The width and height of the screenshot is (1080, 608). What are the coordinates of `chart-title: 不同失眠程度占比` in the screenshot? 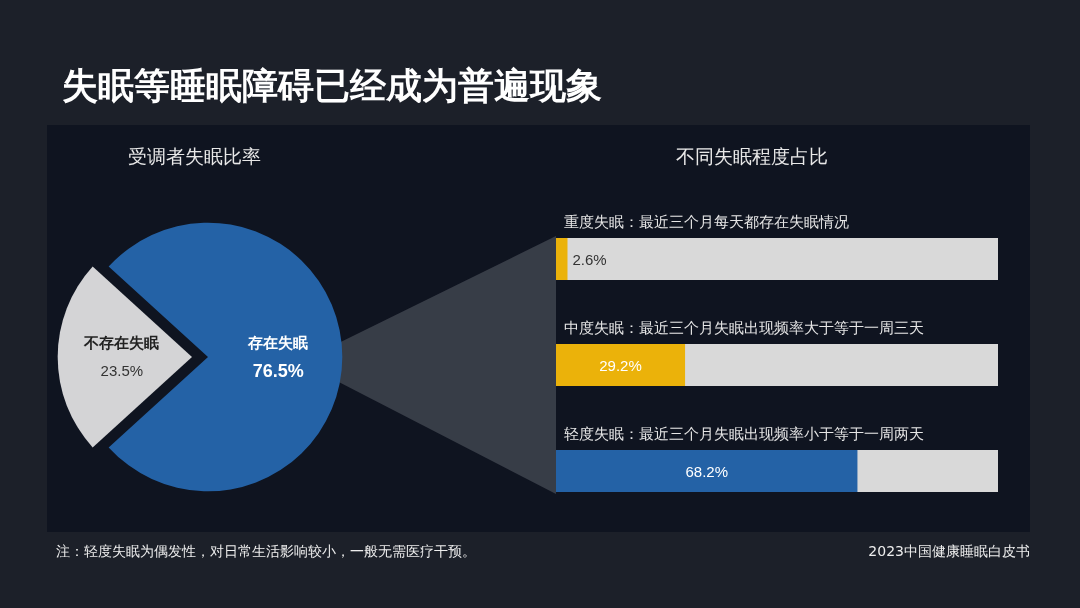 It's located at (752, 156).